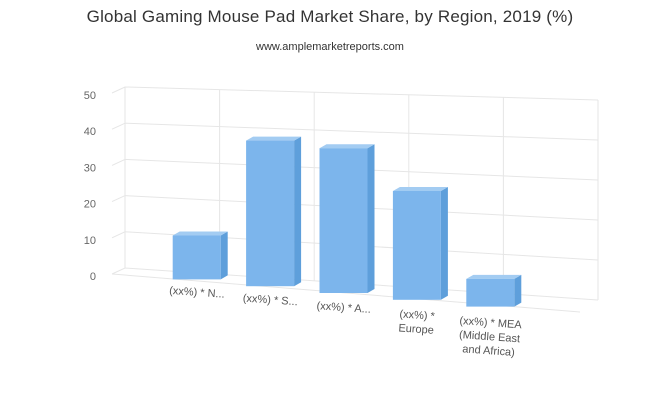 The image size is (660, 400). I want to click on y-tick-label: 50, so click(90, 96).